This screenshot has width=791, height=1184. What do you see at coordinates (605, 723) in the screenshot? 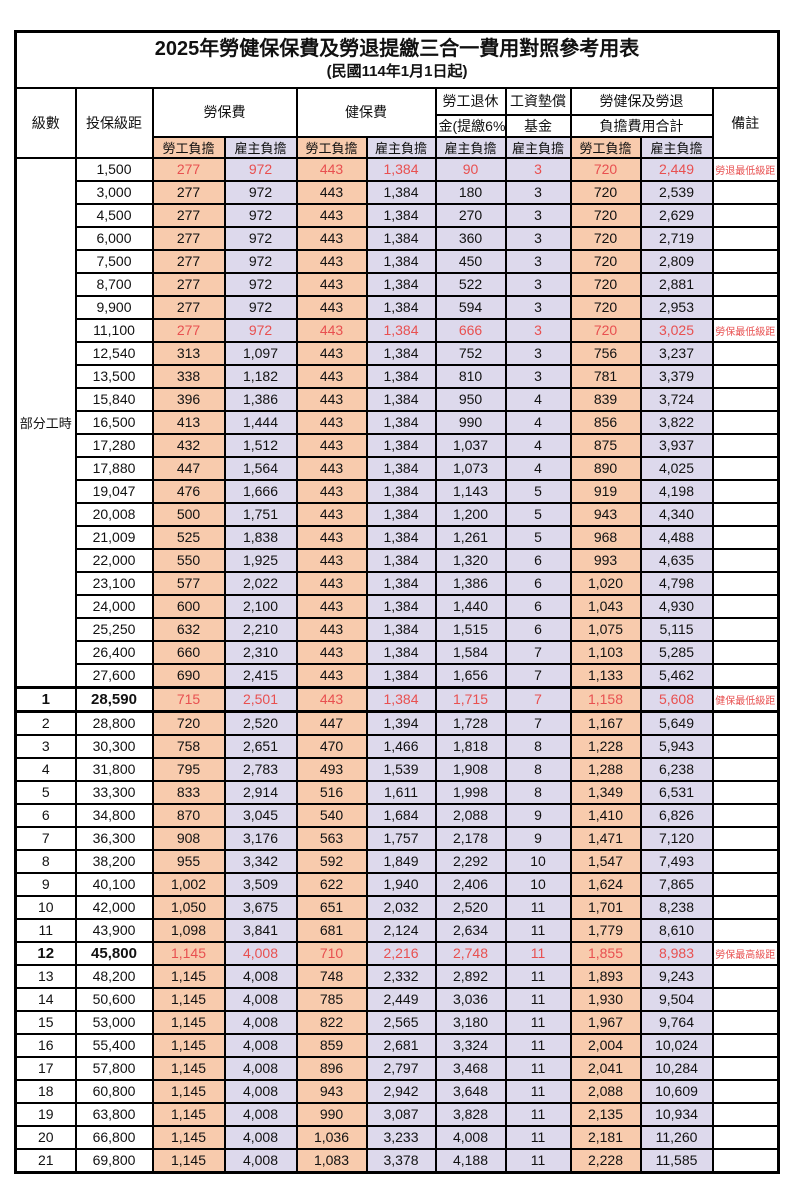
I see `value-cell: 1,167` at bounding box center [605, 723].